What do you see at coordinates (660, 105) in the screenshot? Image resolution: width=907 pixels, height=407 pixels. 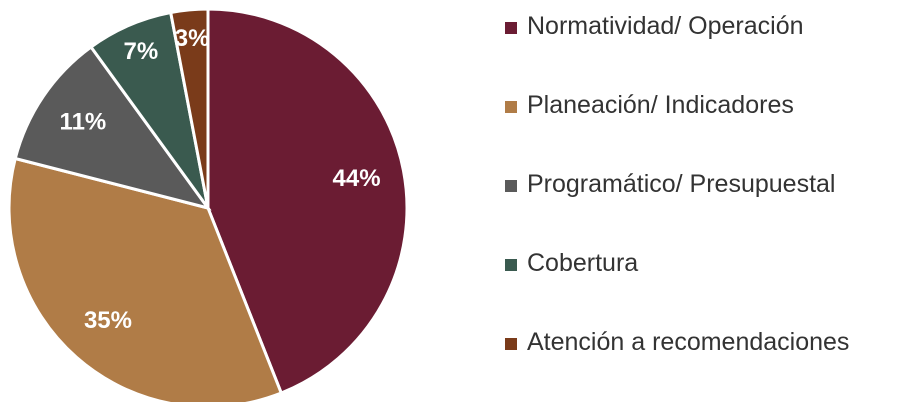 I see `legend-label: Planeación/ Indicadores` at bounding box center [660, 105].